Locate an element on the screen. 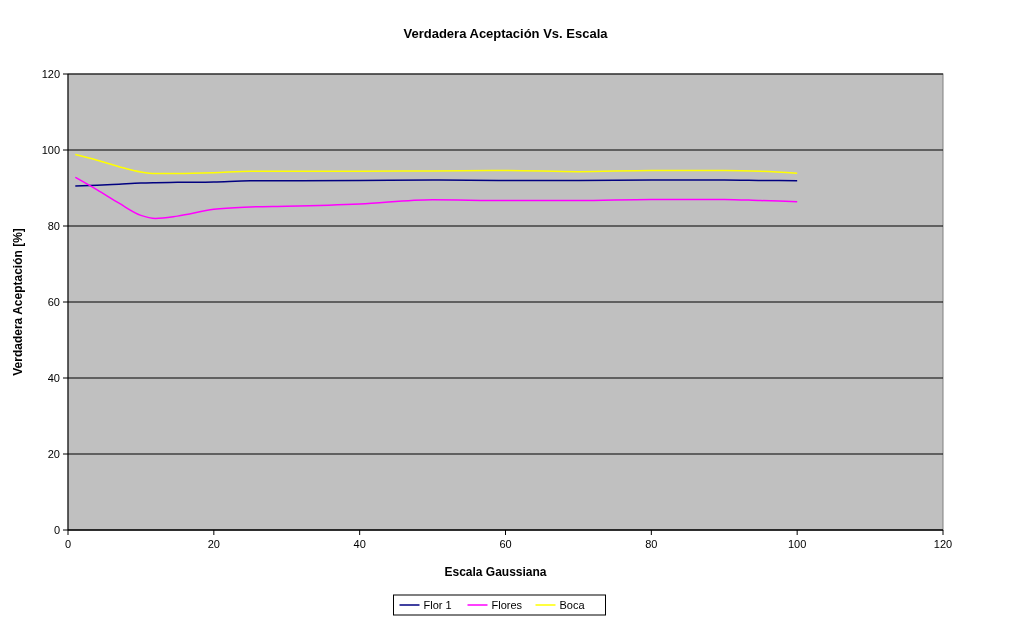  legend-label: Flores is located at coordinates (507, 604).